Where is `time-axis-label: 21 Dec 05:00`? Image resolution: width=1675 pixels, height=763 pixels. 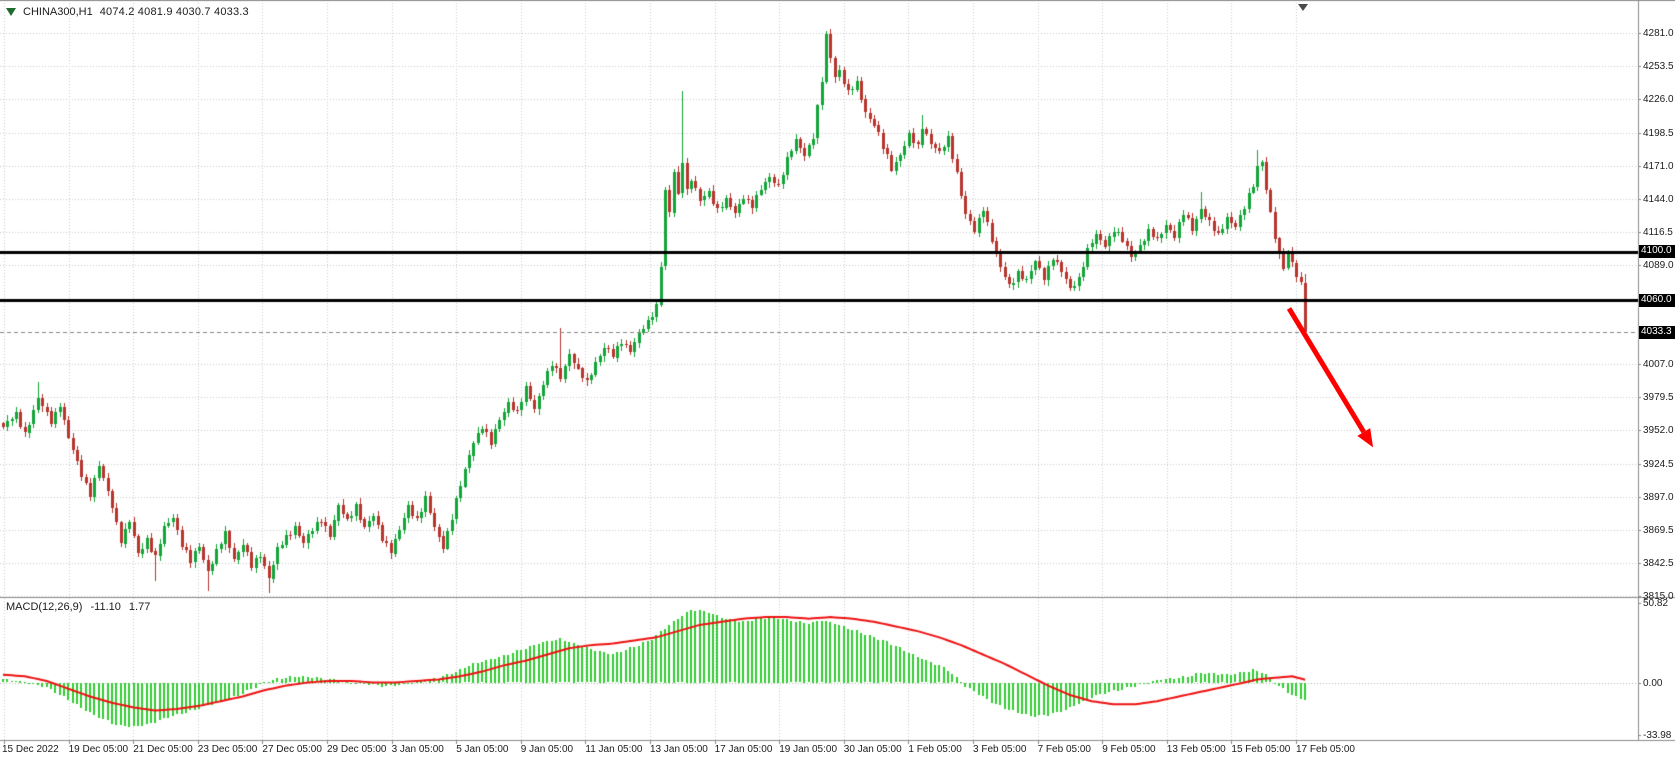
time-axis-label: 21 Dec 05:00 is located at coordinates (163, 749).